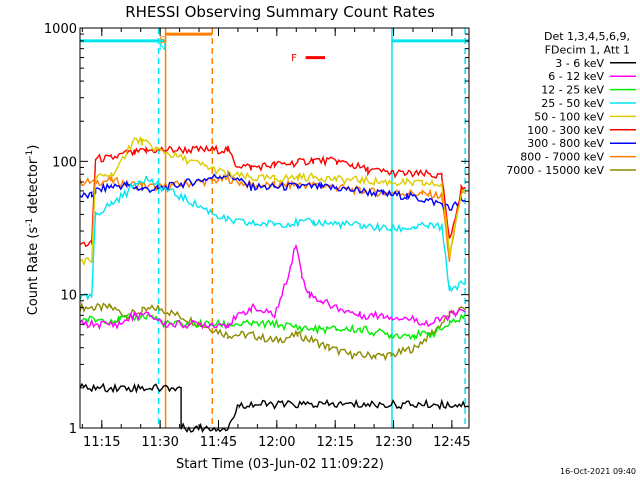 Image resolution: width=640 pixels, height=480 pixels. Describe the element at coordinates (30, 222) in the screenshot. I see `y-axis-label-exp1: -1` at that location.